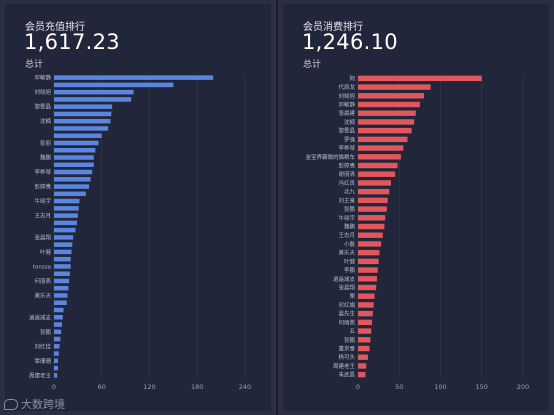  Describe the element at coordinates (346, 305) in the screenshot. I see `category-label: 邓红娟` at that location.